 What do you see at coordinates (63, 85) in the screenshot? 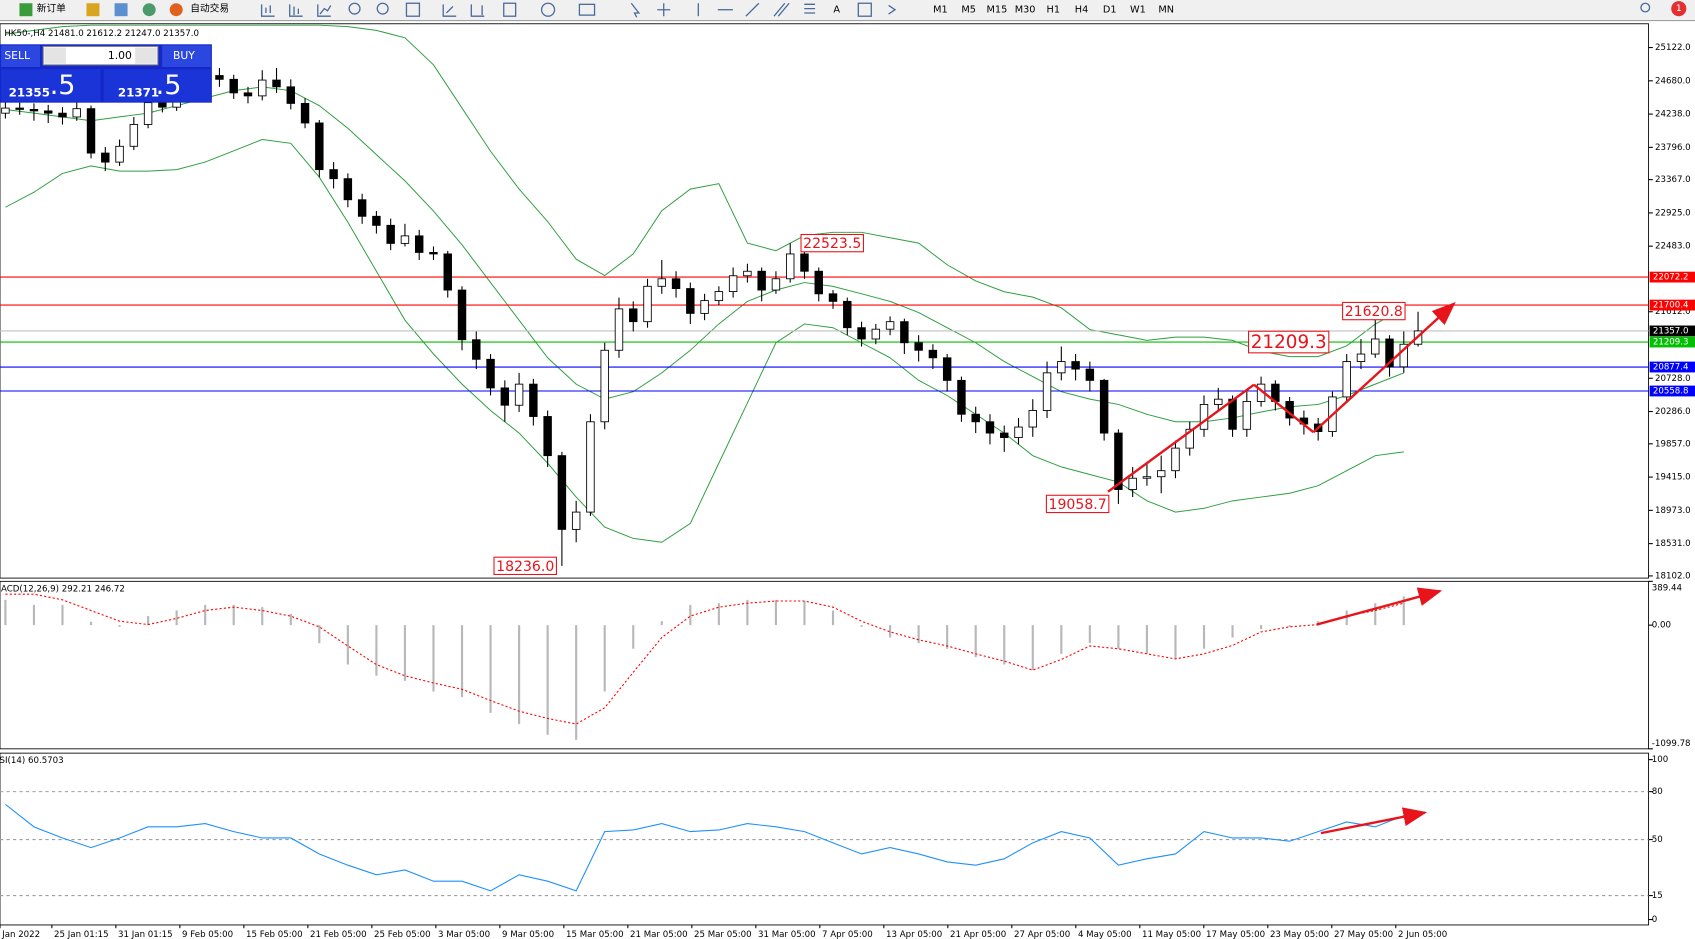
I see `sell-price-fraction: .5` at bounding box center [63, 85].